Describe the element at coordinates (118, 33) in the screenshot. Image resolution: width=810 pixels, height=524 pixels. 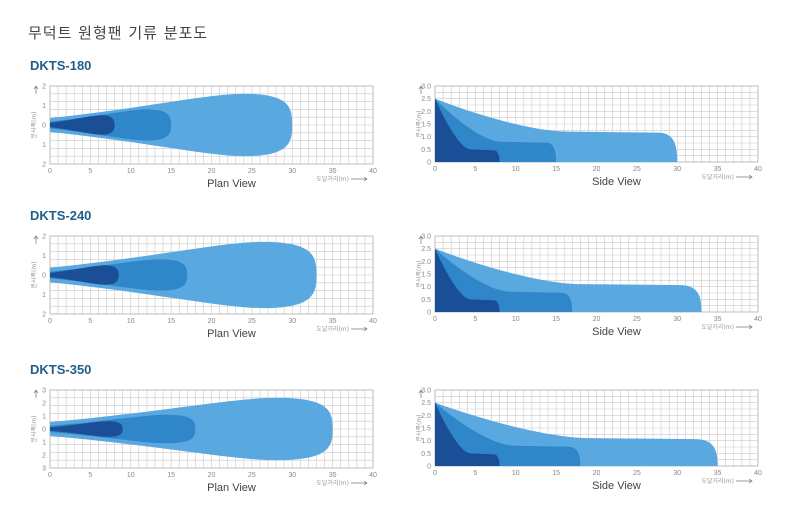
I see `page-title: 무덕트 원형팬 기류 분포도` at that location.